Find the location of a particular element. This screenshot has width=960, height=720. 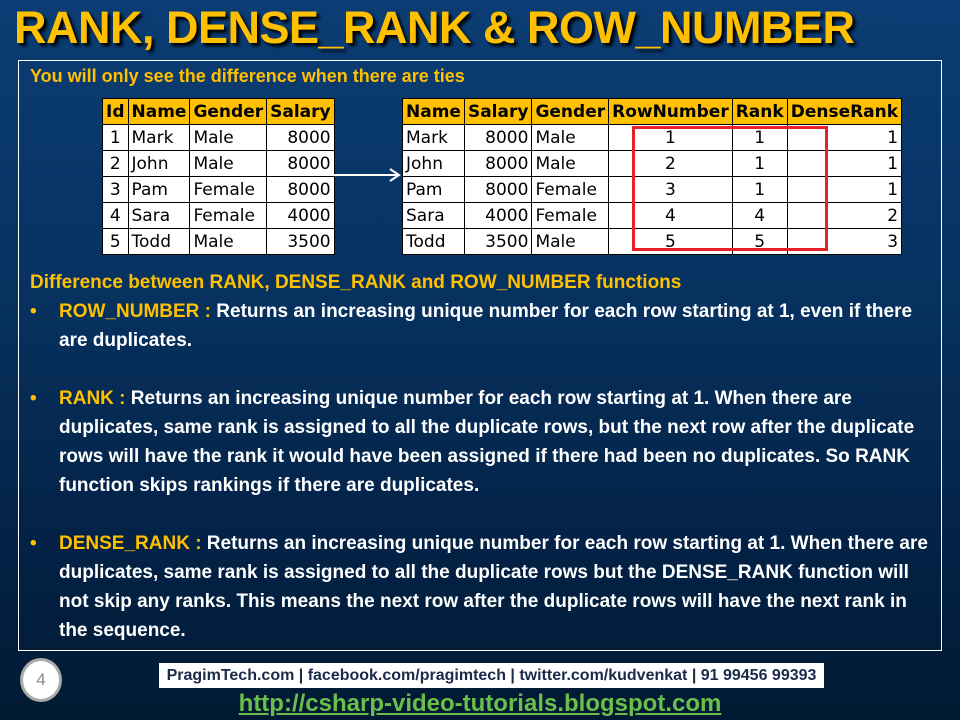

table-row: 3 Pam Female 8000 is located at coordinates (218, 189).